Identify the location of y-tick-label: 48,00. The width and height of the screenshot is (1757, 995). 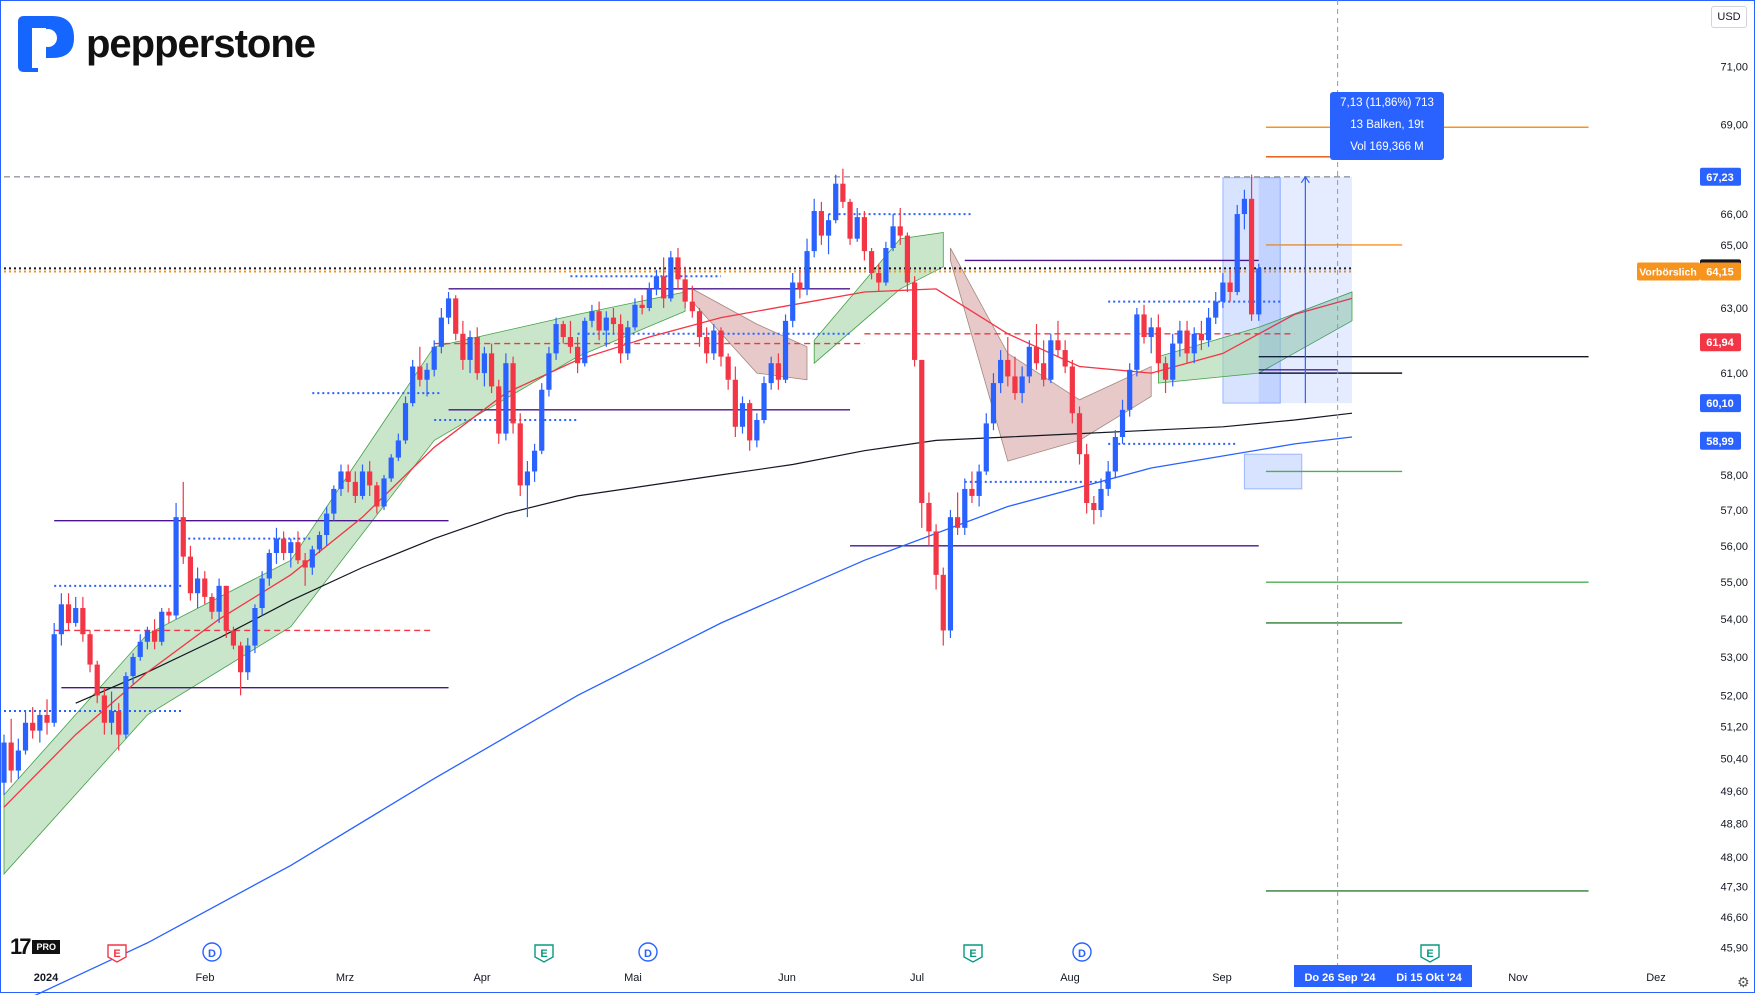
(1734, 858).